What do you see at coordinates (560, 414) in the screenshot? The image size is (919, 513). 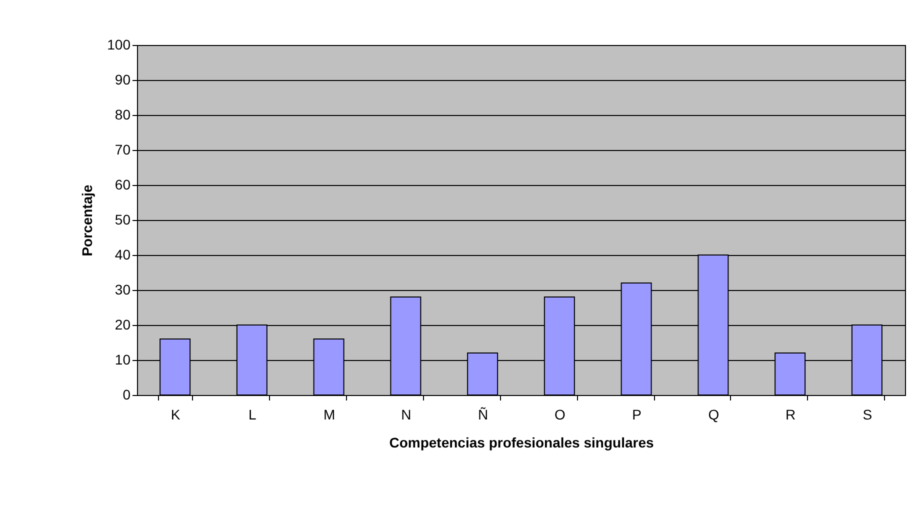 I see `x-tick-label: O` at bounding box center [560, 414].